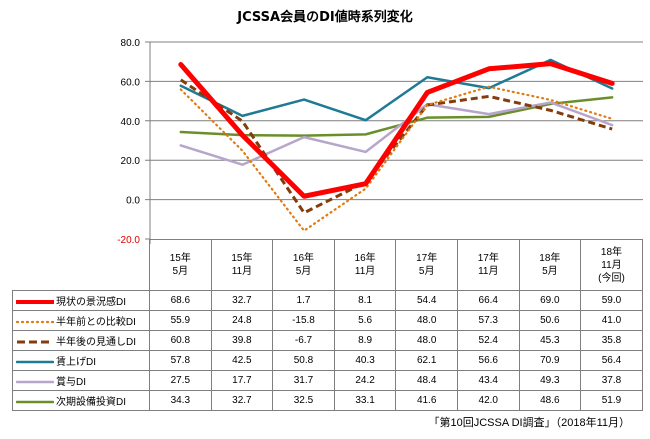 The width and height of the screenshot is (650, 439). I want to click on y-tick-label: 20.0, so click(131, 161).